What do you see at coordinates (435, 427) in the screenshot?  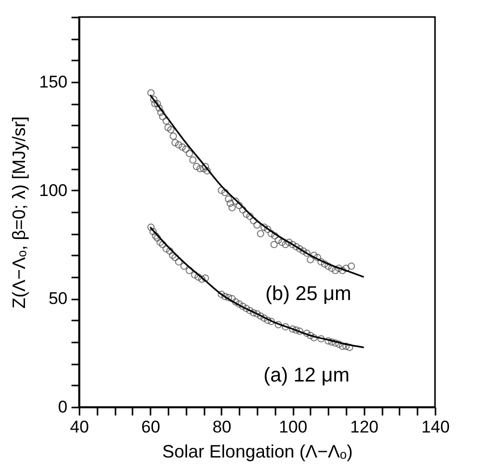 I see `x-tick-label: 140` at bounding box center [435, 427].